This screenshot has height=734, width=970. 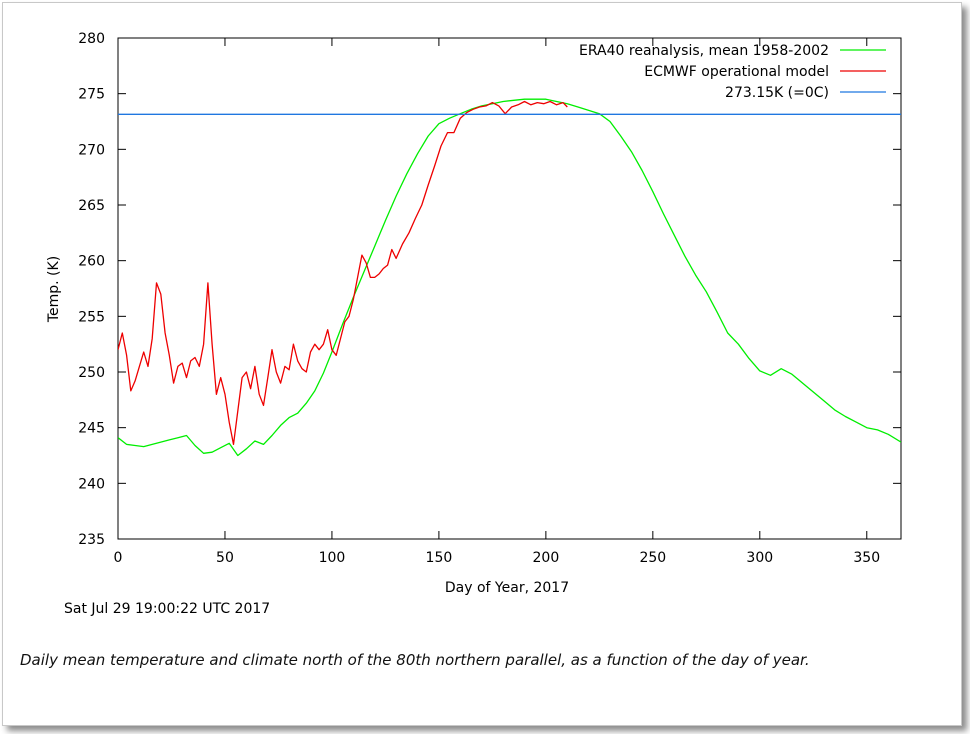 I want to click on y-tick-label: 275, so click(x=91, y=95).